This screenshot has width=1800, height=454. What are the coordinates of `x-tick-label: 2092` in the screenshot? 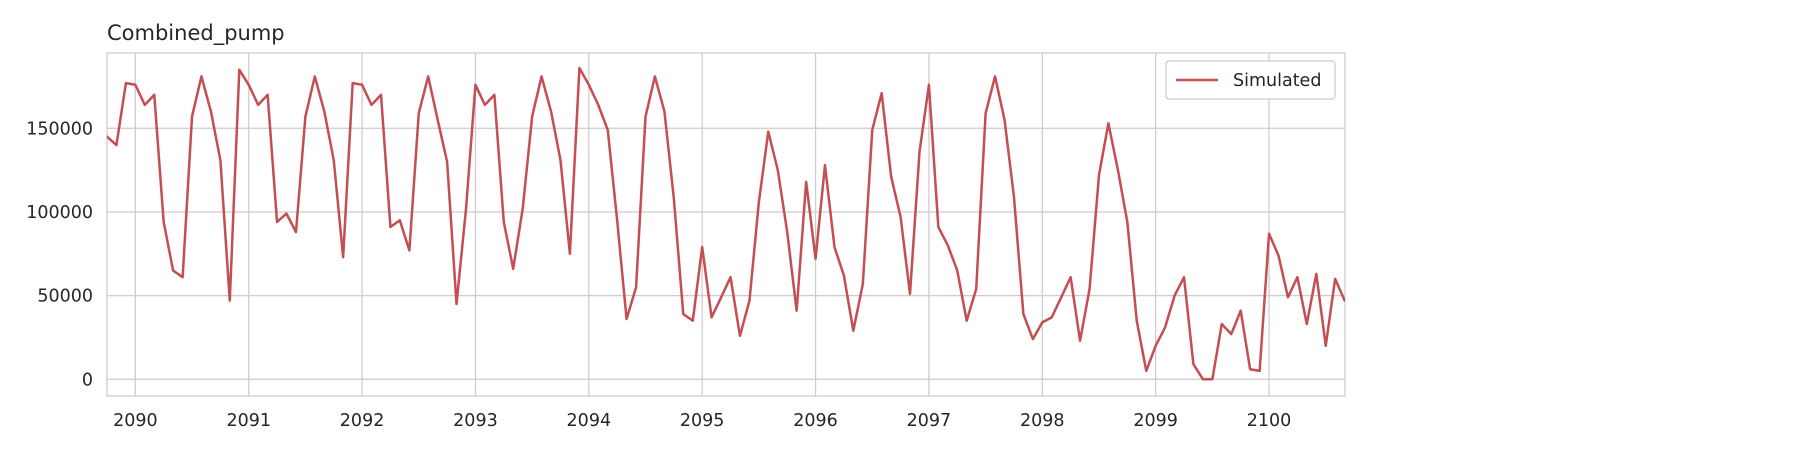 It's located at (362, 421).